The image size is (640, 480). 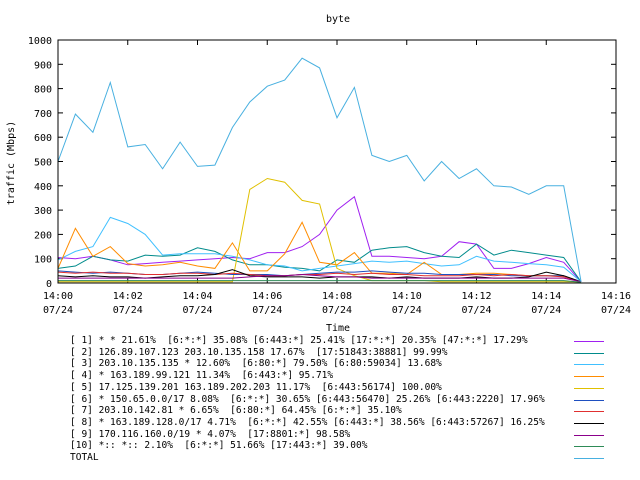 What do you see at coordinates (338, 328) in the screenshot?
I see `x-axis-label: Time` at bounding box center [338, 328].